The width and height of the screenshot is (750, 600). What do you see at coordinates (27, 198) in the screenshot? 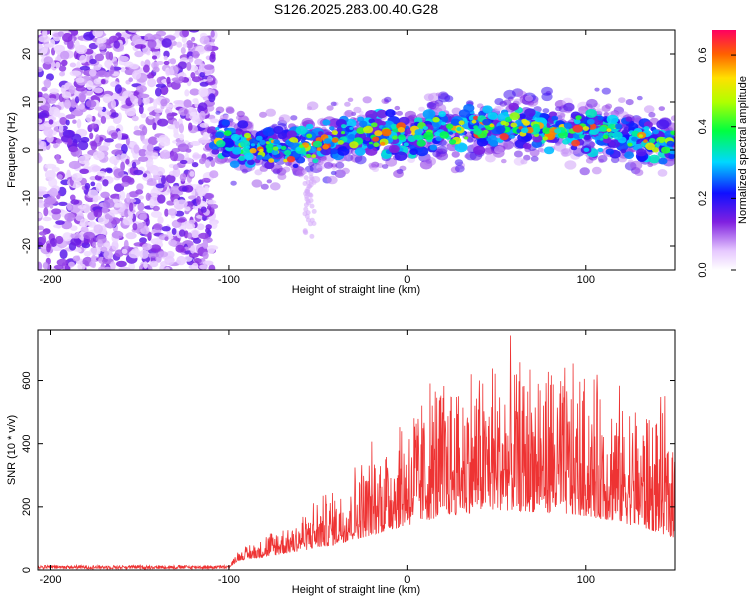
I see `y-tick-label: -10` at bounding box center [27, 198].